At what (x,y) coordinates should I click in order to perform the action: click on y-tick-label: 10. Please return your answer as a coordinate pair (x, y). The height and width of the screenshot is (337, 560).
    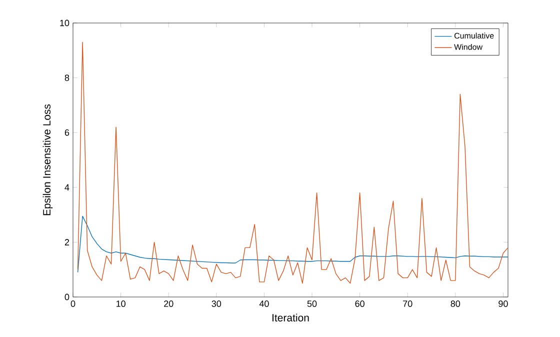
    Looking at the image, I should click on (65, 23).